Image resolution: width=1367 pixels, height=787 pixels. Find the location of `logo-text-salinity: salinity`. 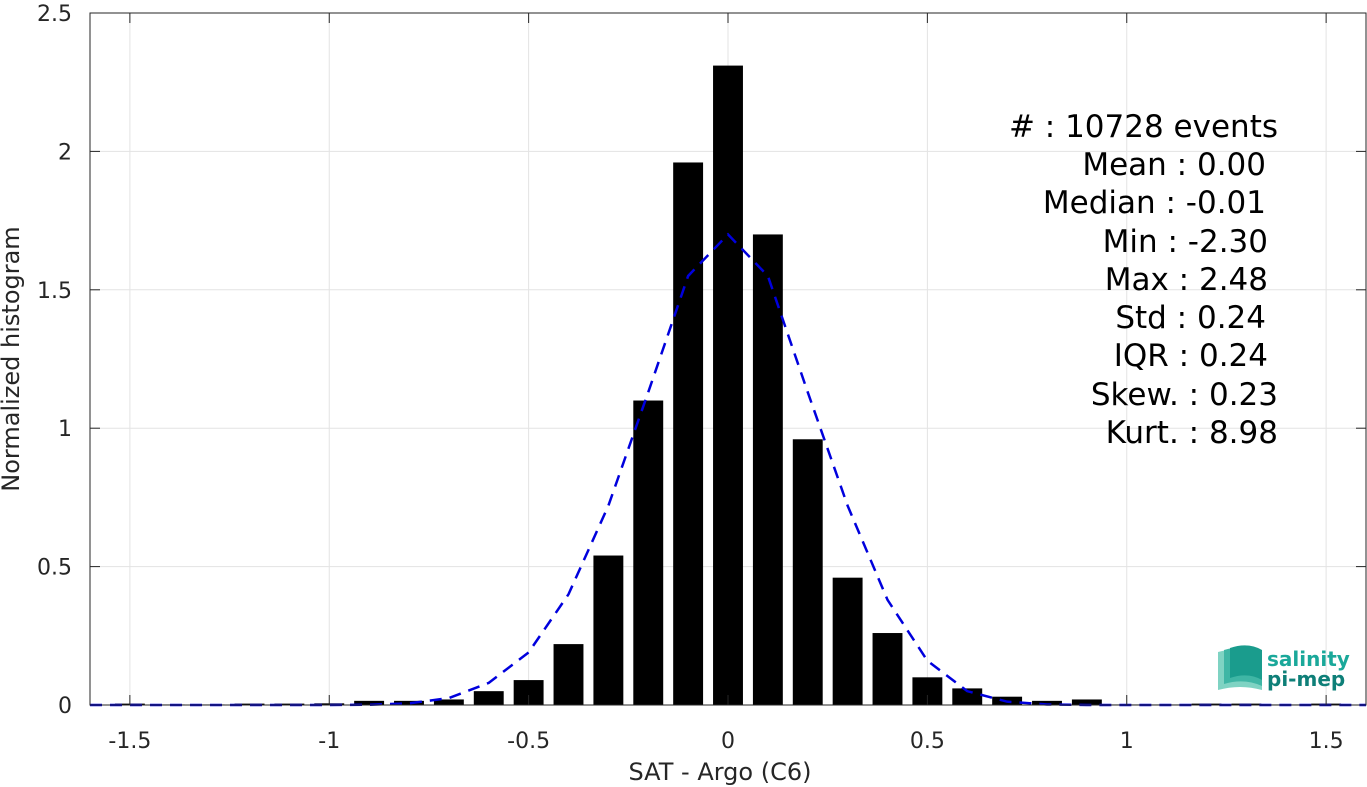

logo-text-salinity: salinity is located at coordinates (1308, 659).